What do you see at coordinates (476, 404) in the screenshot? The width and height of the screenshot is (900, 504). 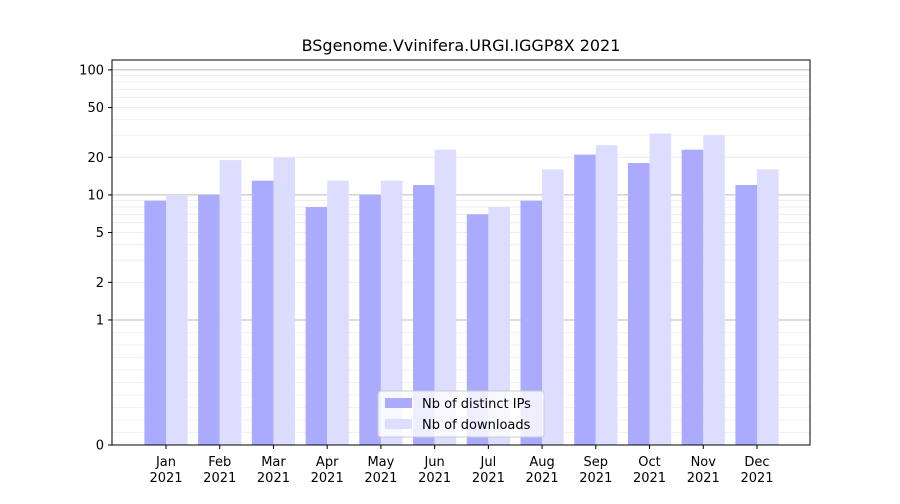 I see `legend-label: Nb of distinct IPs` at bounding box center [476, 404].